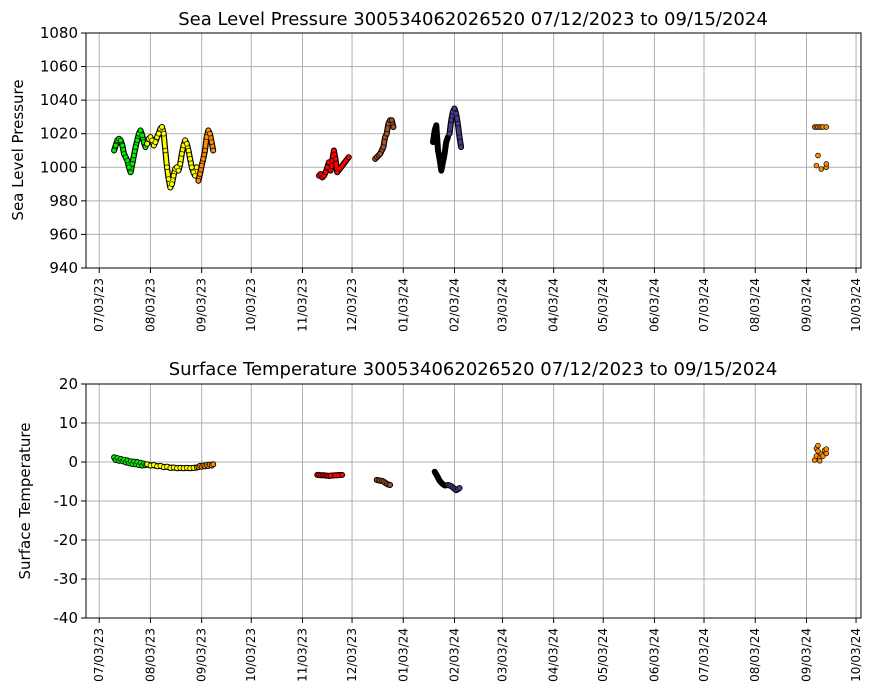  What do you see at coordinates (68, 384) in the screenshot?
I see `temperature-y-tick-label: 20` at bounding box center [68, 384].